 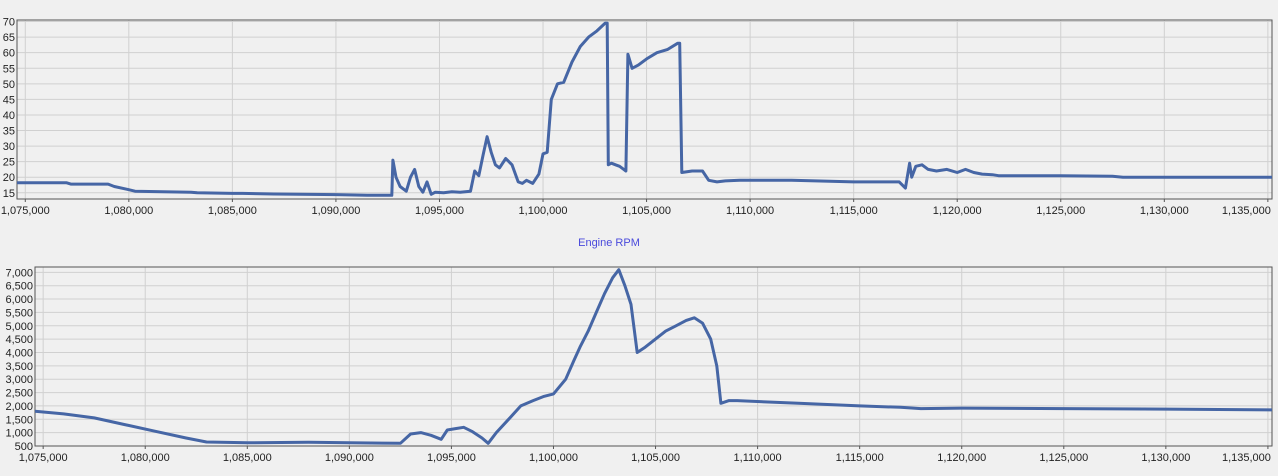 I want to click on y-tick-label: 3,000, so click(x=19, y=380).